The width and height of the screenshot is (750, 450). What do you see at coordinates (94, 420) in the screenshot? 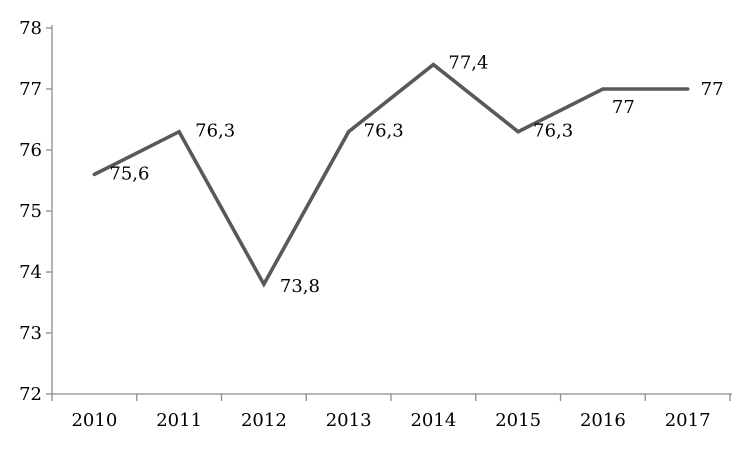
I see `x-tick-label: 2010` at bounding box center [94, 420].